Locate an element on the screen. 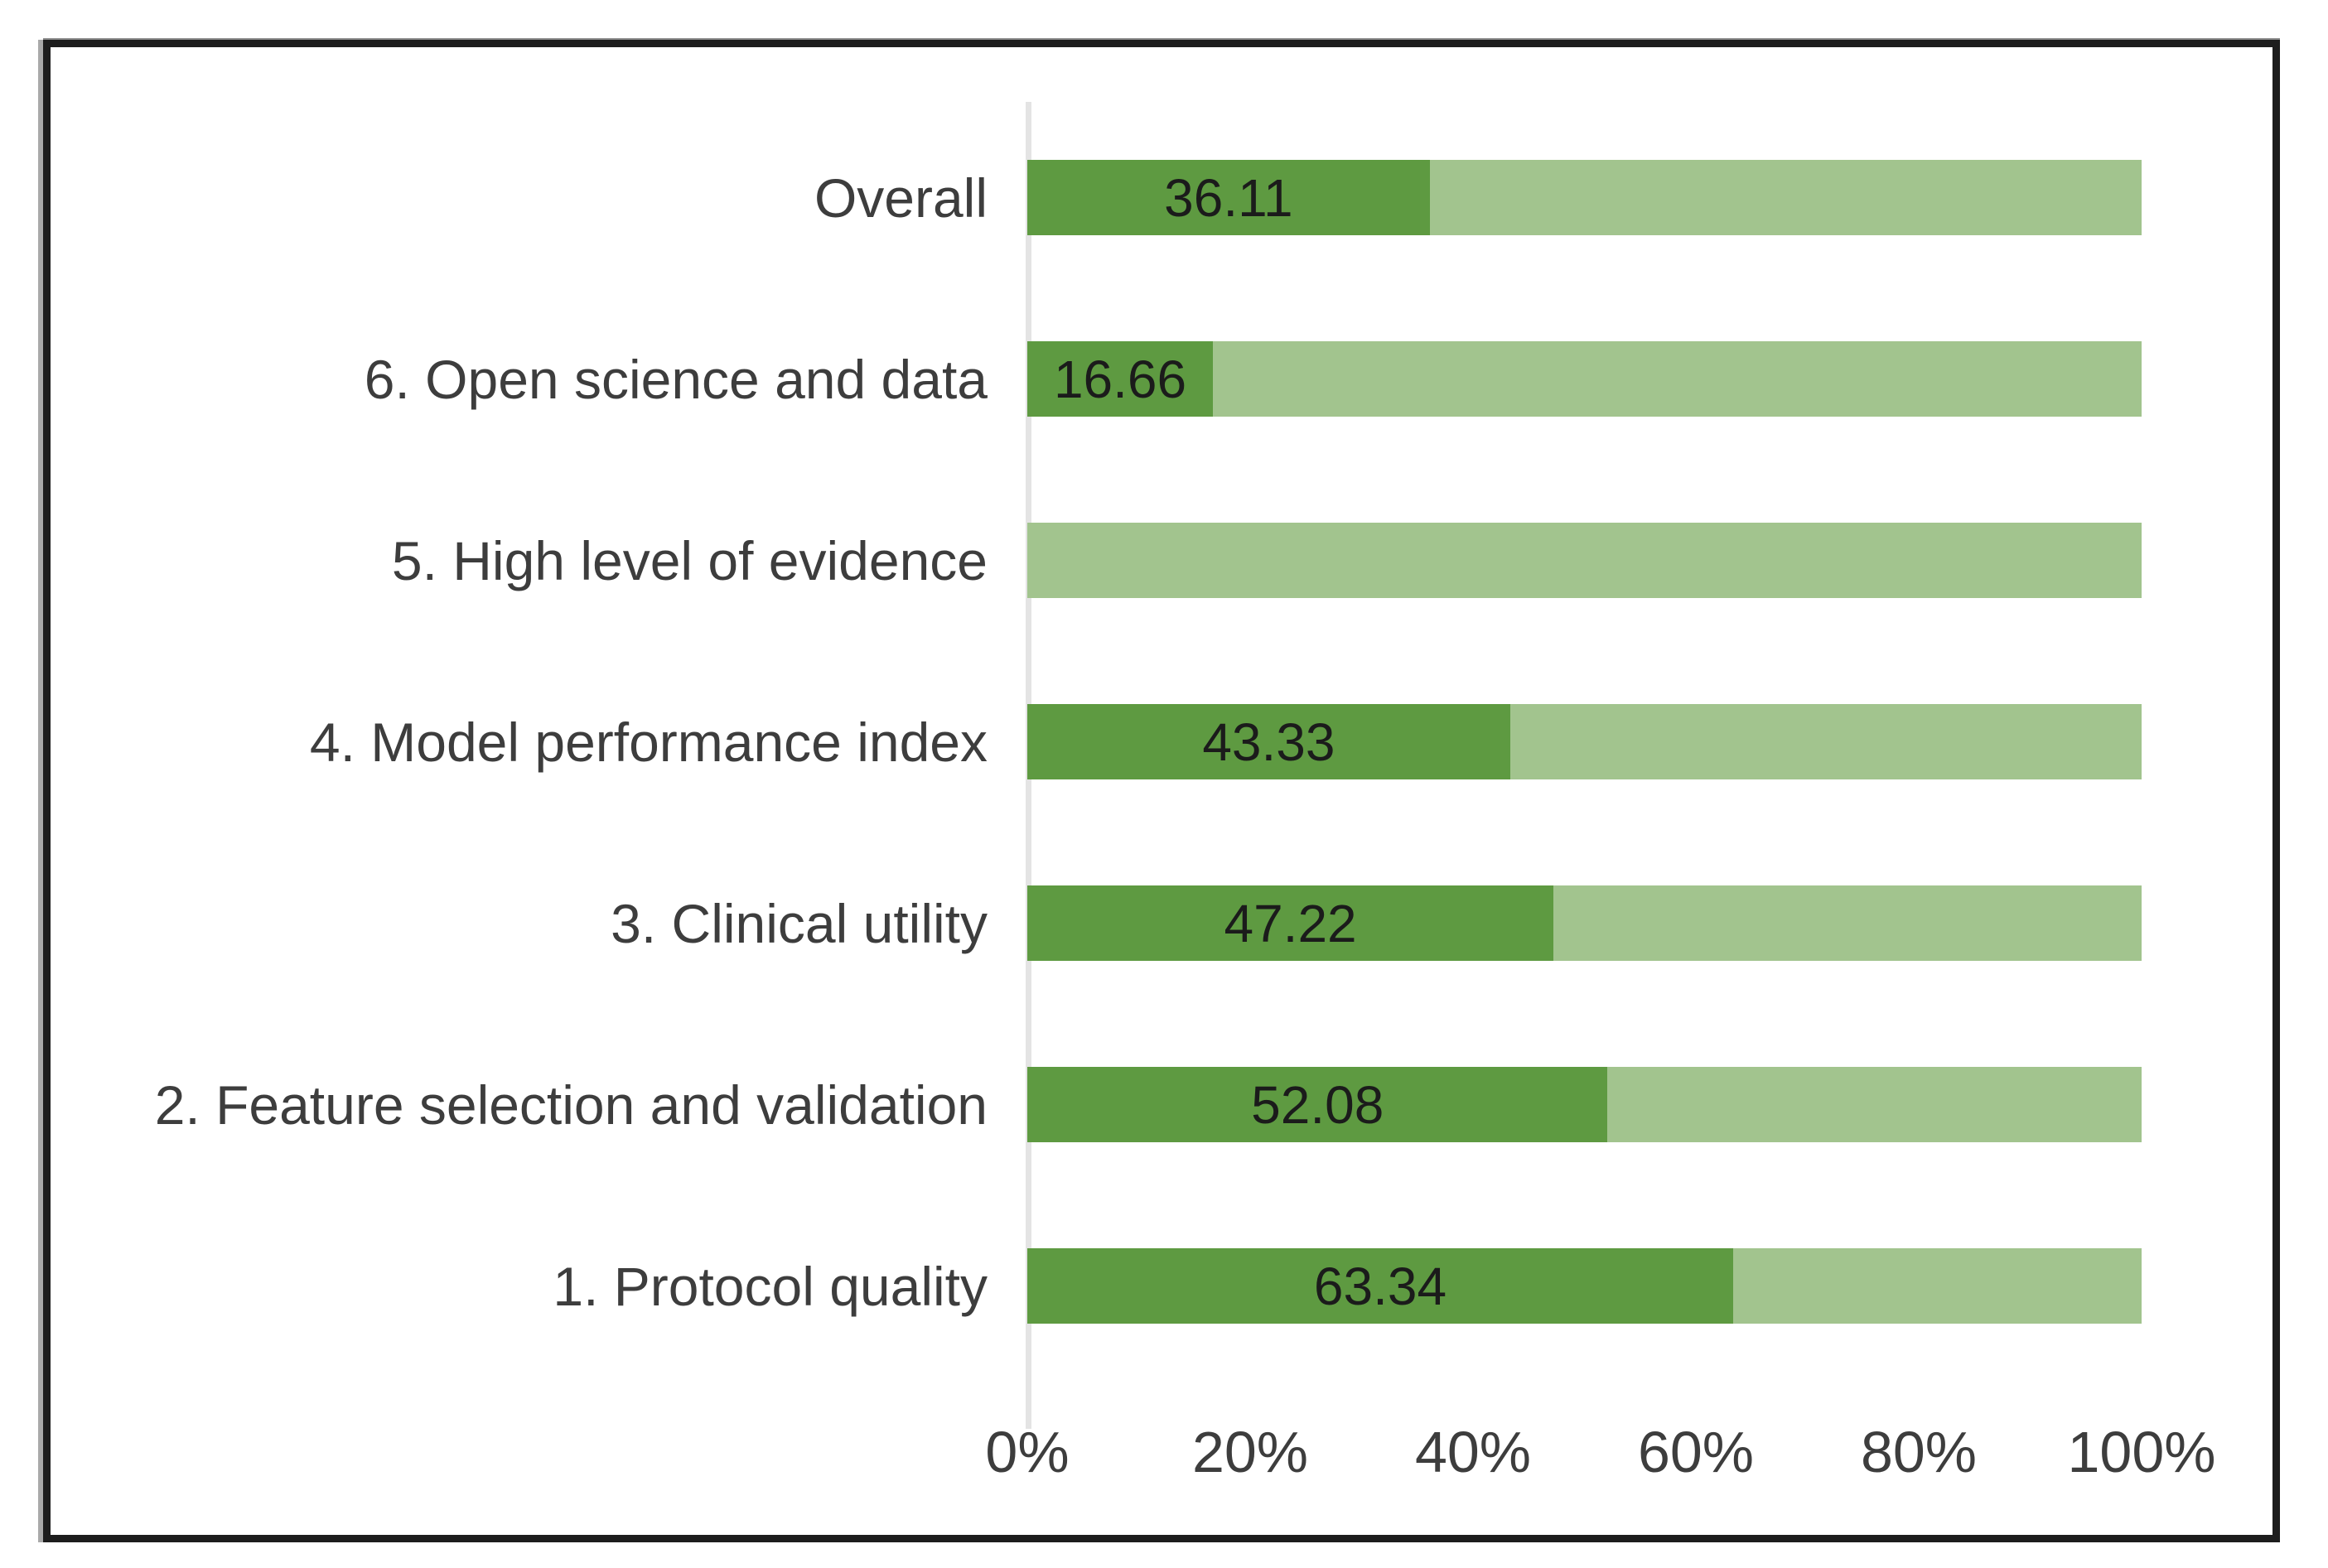  category-label: 6. Open science and data is located at coordinates (676, 379).